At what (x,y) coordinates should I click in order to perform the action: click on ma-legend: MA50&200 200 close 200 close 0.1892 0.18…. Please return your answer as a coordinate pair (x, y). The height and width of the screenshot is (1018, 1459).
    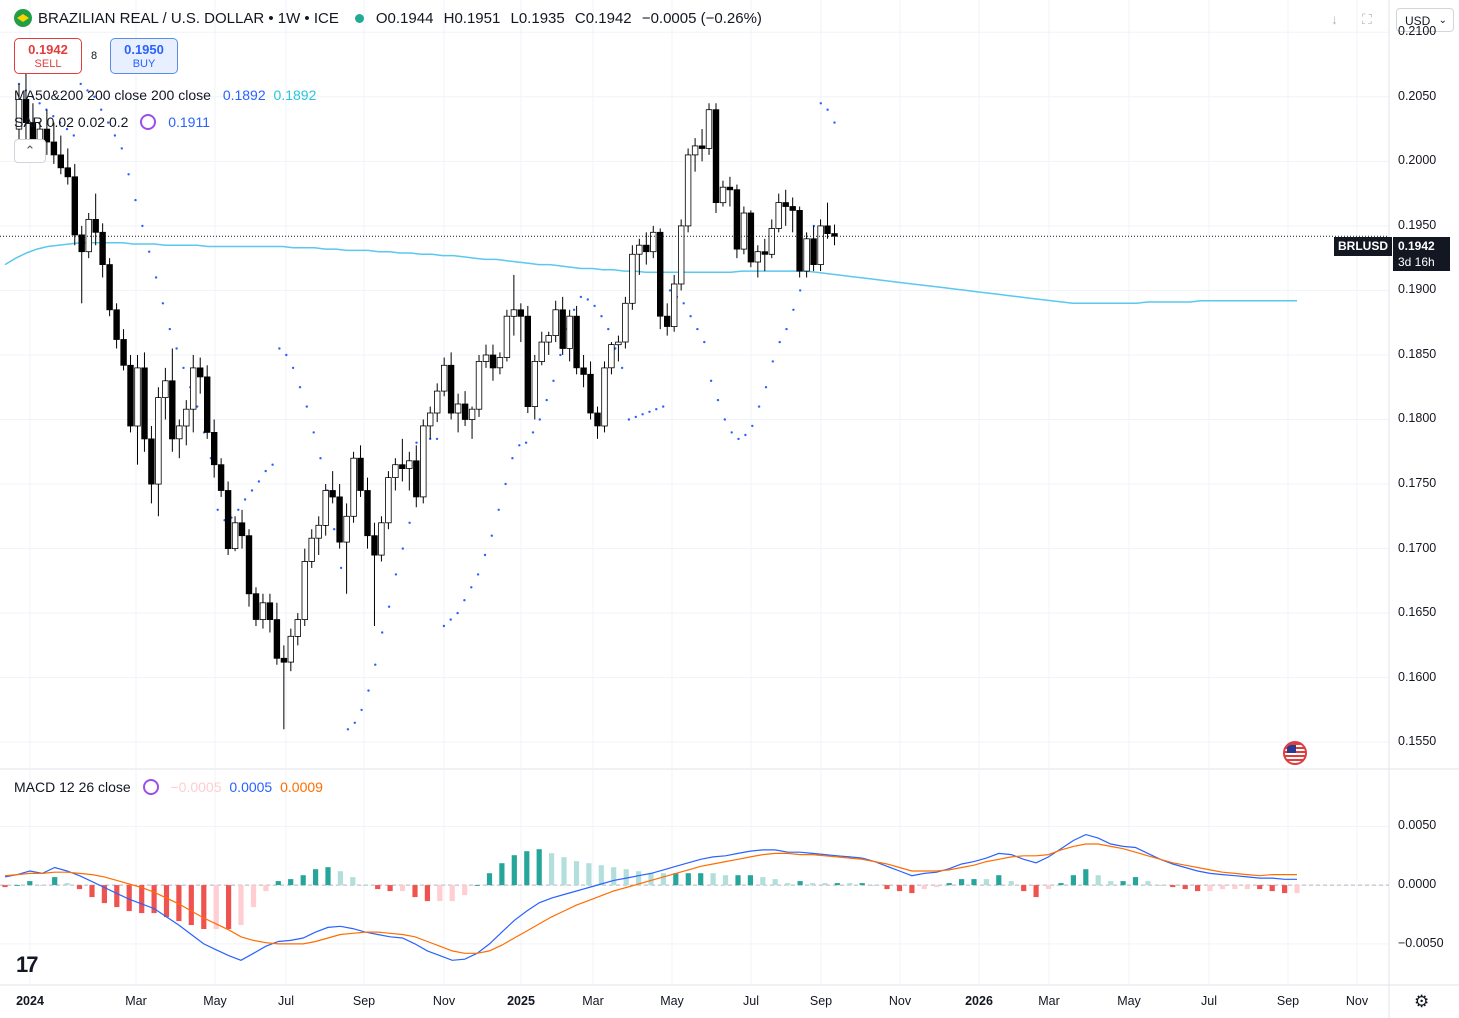
    Looking at the image, I should click on (165, 95).